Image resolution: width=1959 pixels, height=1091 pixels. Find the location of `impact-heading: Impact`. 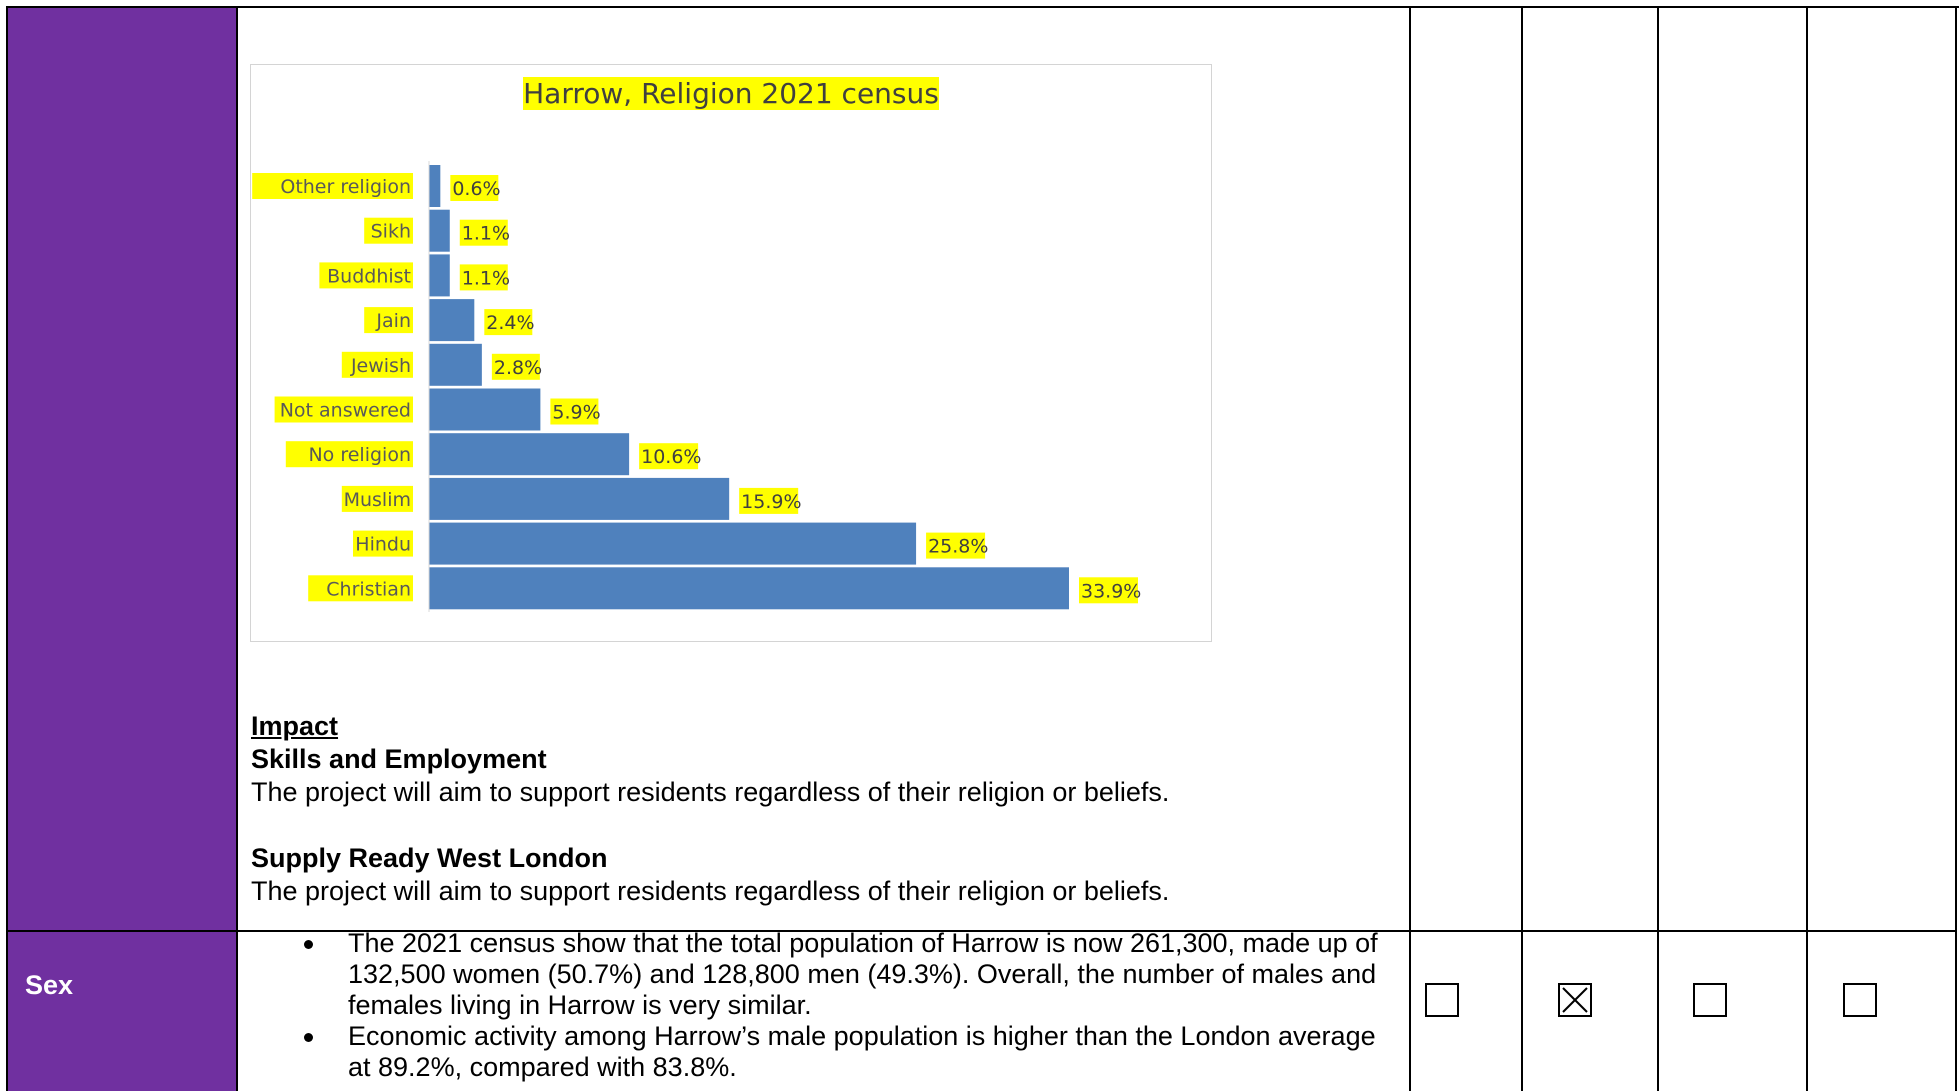

impact-heading: Impact is located at coordinates (295, 726).